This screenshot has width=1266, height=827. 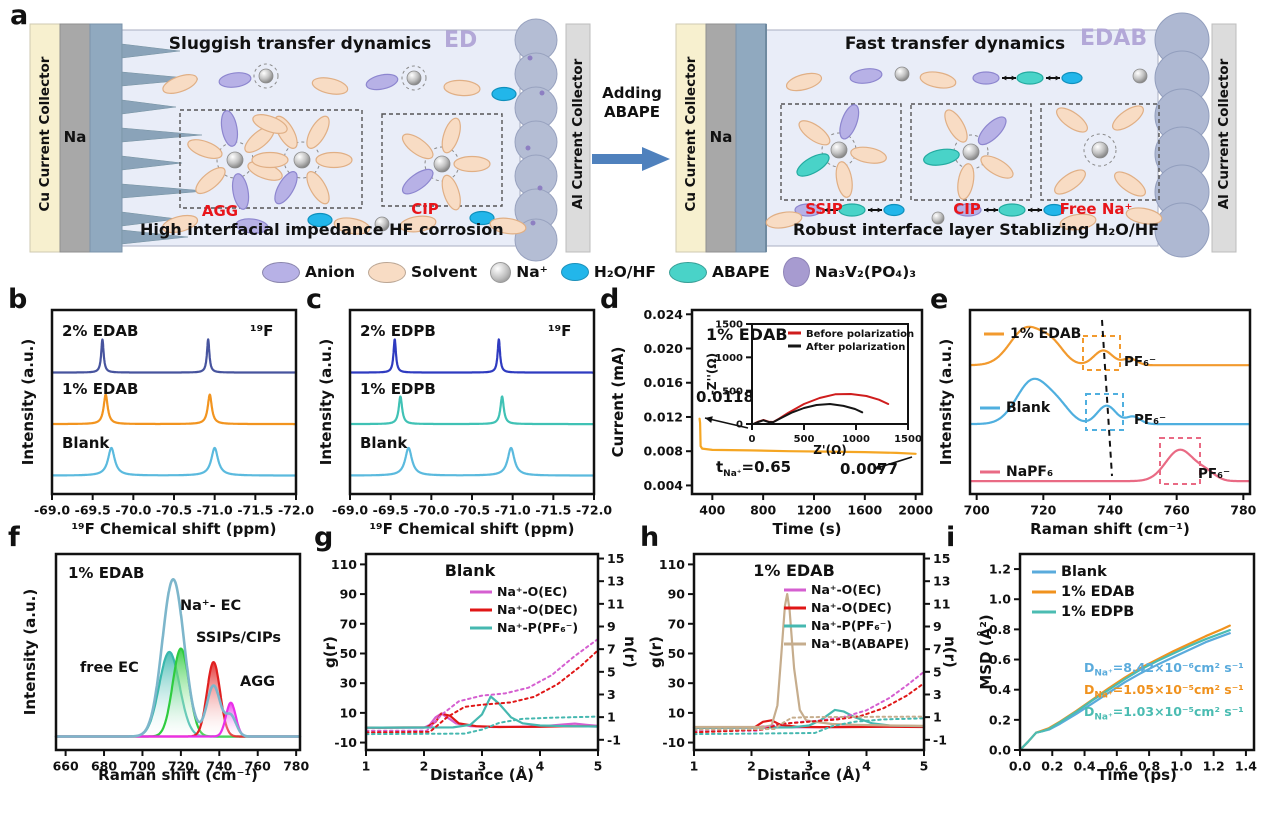 I want to click on adding-abape-caption: Adding ABAPE, so click(x=632, y=103).